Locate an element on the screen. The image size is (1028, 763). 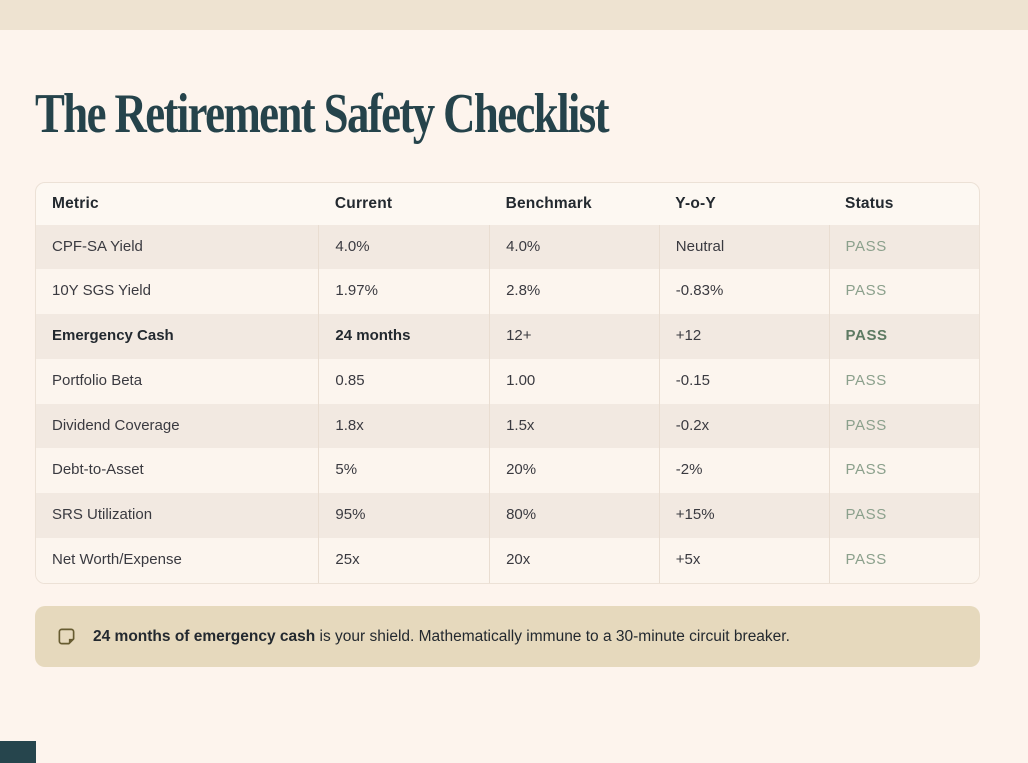
table-row: Dividend Coverage 1.8x 1.5x -0.2x PASS is located at coordinates (507, 426).